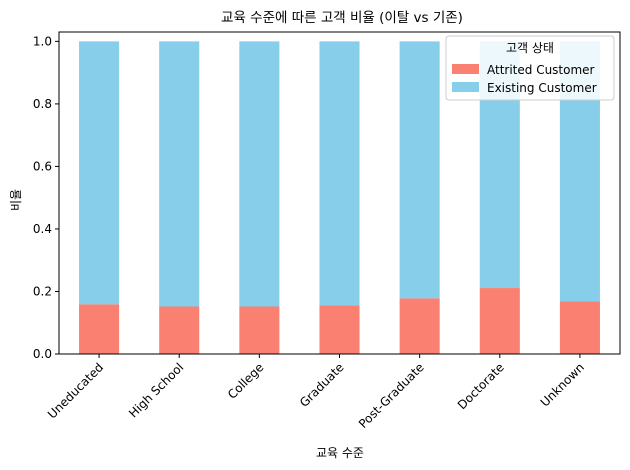 The width and height of the screenshot is (630, 470). Describe the element at coordinates (342, 18) in the screenshot. I see `chart-title: 교육 수준에 따른 고객 비율 (이탈 vs 기존)` at that location.